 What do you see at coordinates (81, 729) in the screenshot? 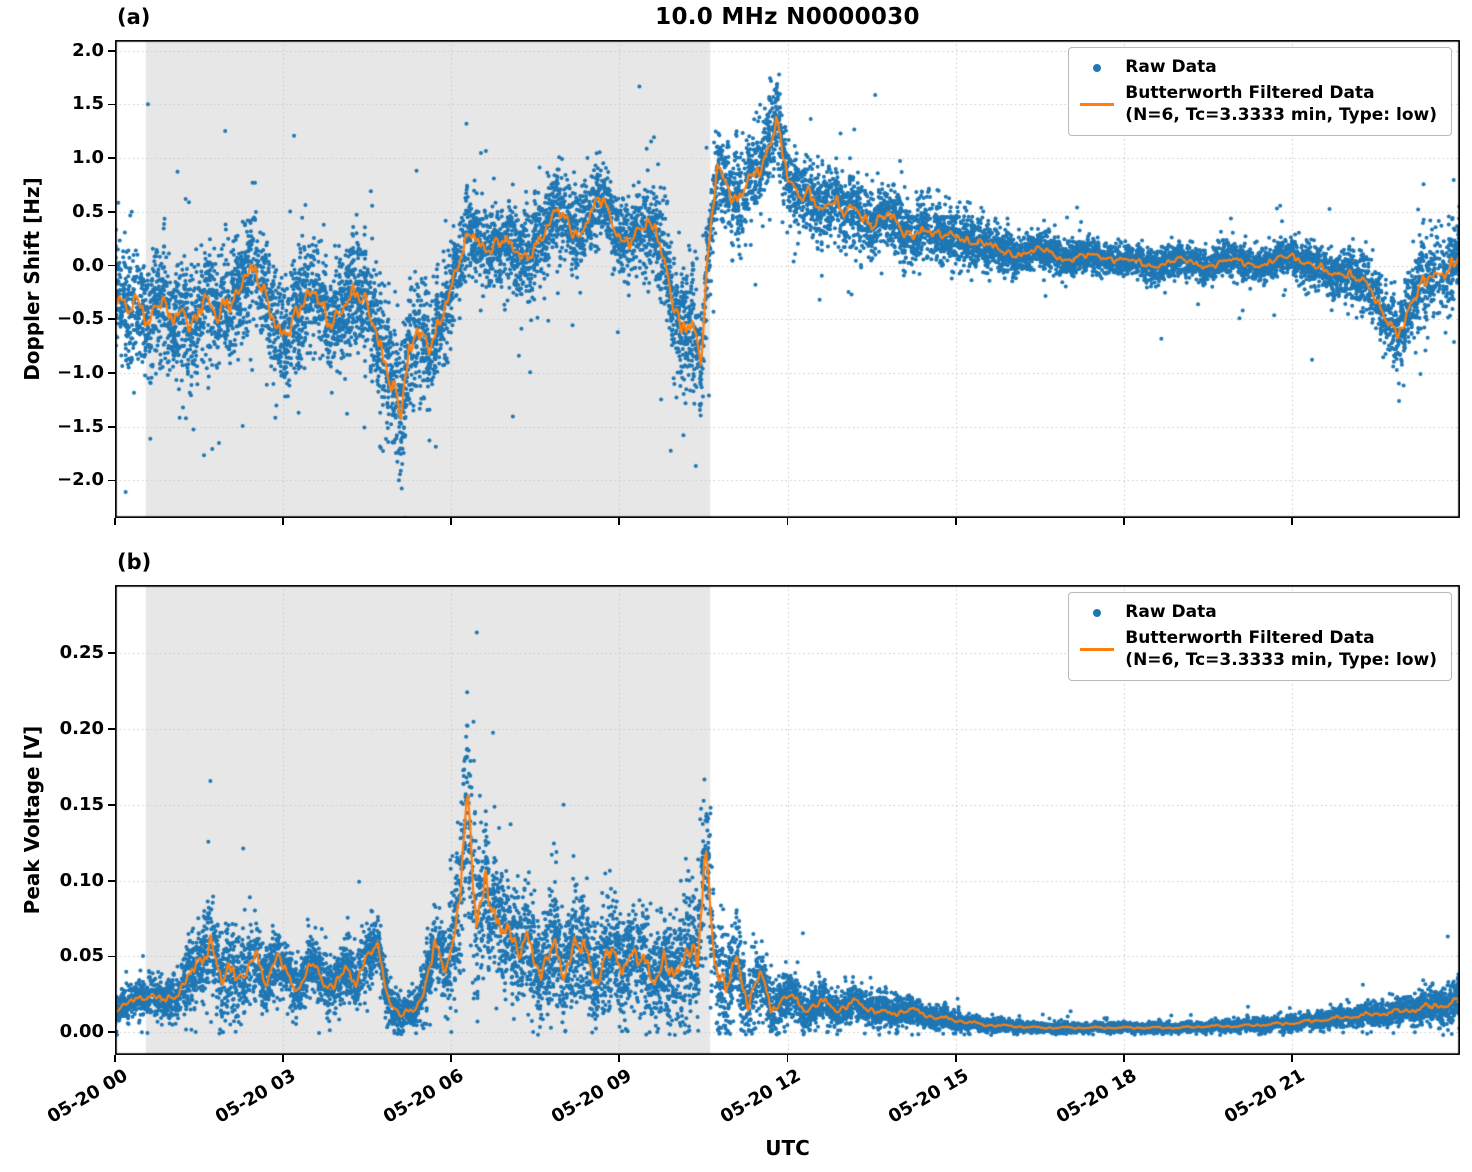
I see `y-tick-label: 0.20` at bounding box center [81, 729].